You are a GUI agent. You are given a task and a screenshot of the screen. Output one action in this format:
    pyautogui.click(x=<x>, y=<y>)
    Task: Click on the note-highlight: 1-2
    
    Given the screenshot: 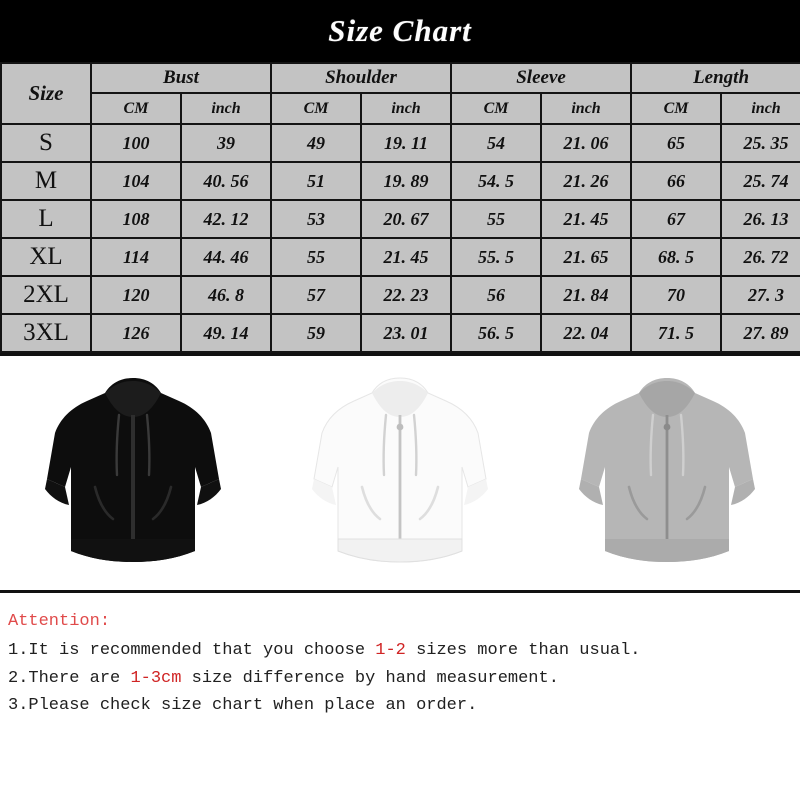 What is the action you would take?
    pyautogui.click(x=390, y=651)
    